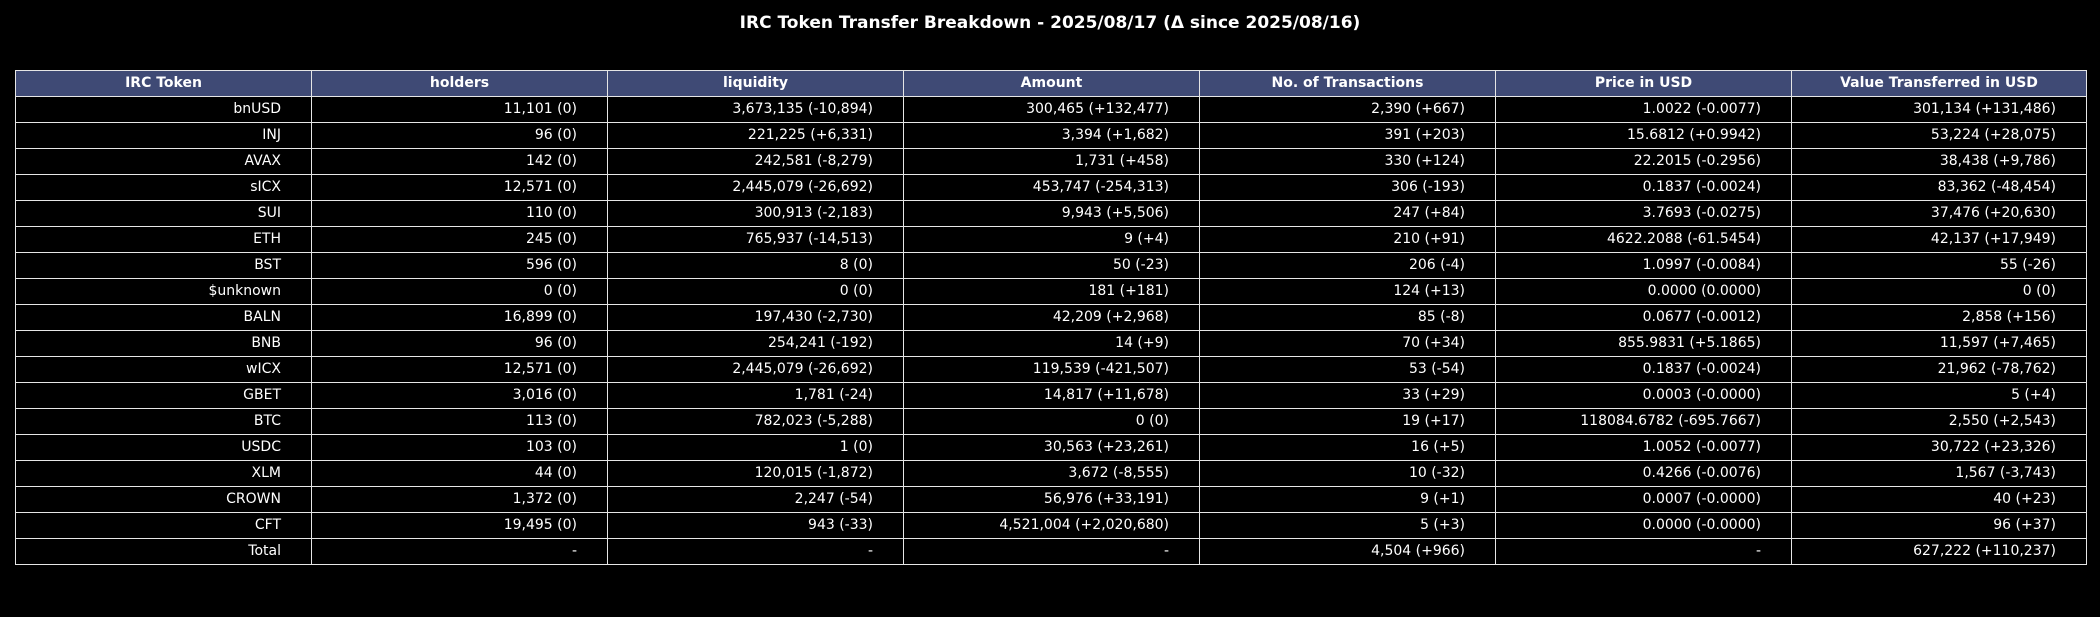 This screenshot has height=617, width=2100. Describe the element at coordinates (163, 291) in the screenshot. I see `cell-token: $unknown` at that location.